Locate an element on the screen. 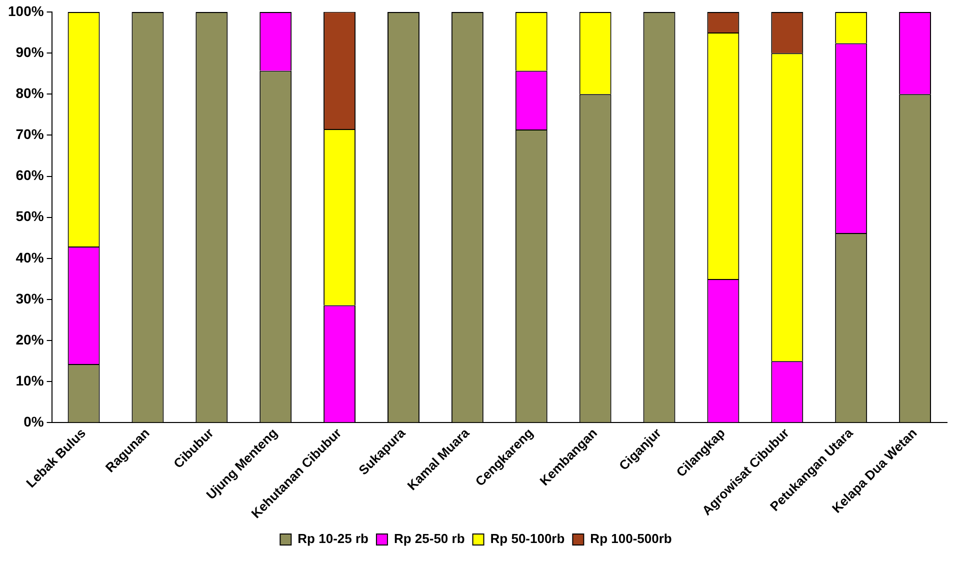 Image resolution: width=967 pixels, height=561 pixels. y-tick-label: 60% is located at coordinates (30, 175).